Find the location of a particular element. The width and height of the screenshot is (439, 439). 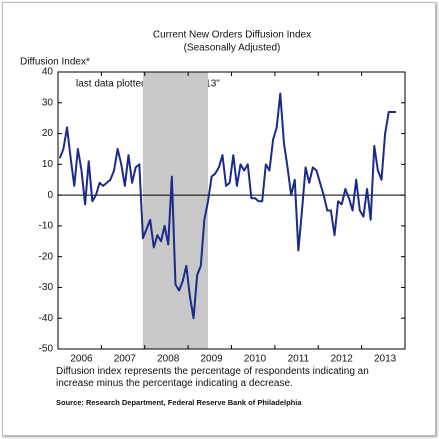

y-tick-label: -40 is located at coordinates (46, 318).